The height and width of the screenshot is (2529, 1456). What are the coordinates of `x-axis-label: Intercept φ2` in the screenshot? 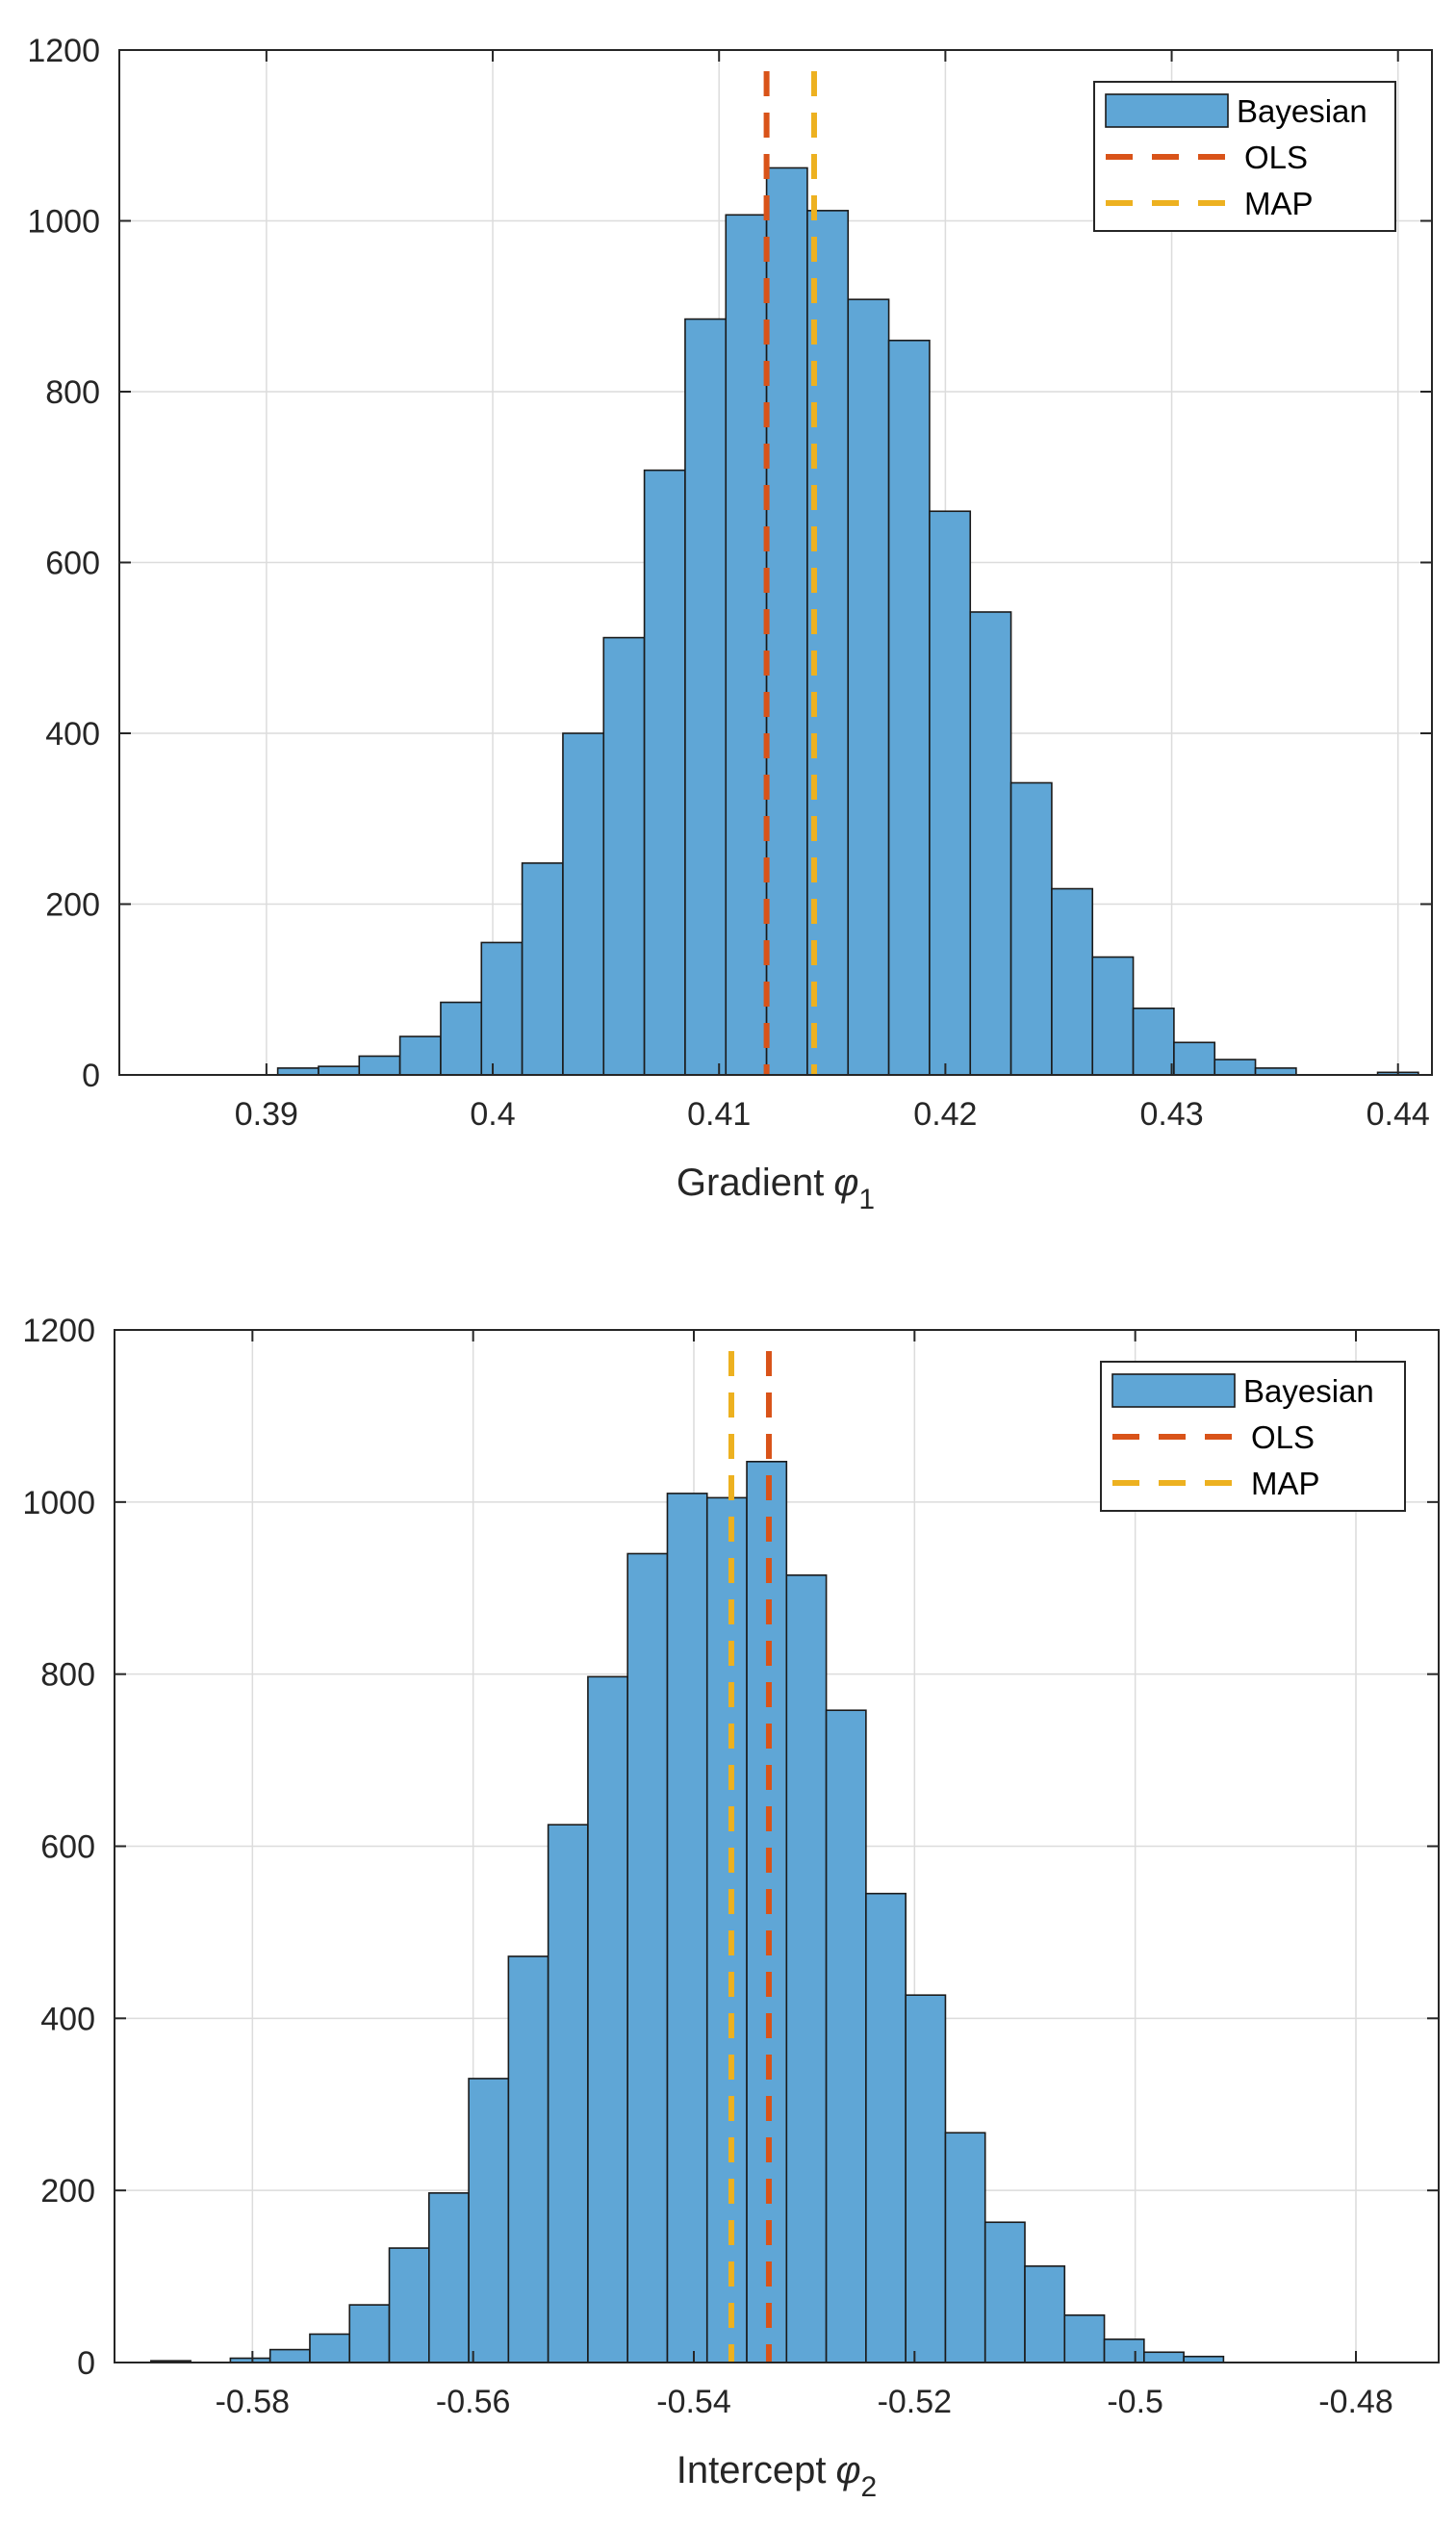 It's located at (777, 2476).